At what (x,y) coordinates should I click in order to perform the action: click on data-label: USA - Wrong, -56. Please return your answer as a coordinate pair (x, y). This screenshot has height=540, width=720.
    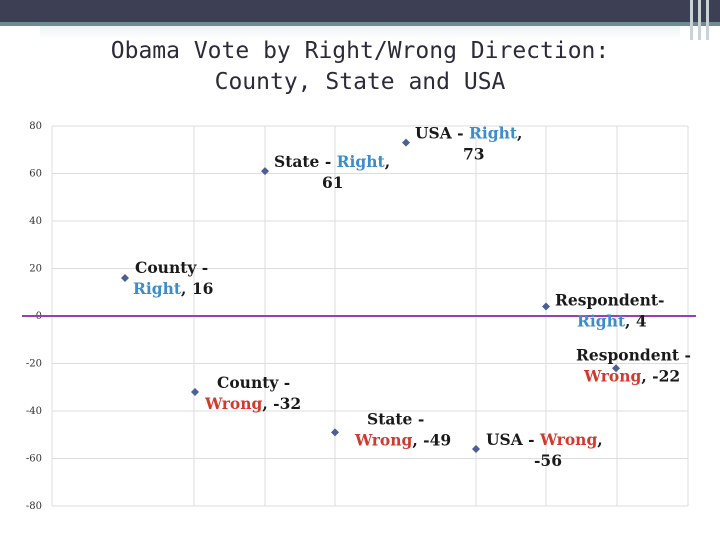
    Looking at the image, I should click on (544, 450).